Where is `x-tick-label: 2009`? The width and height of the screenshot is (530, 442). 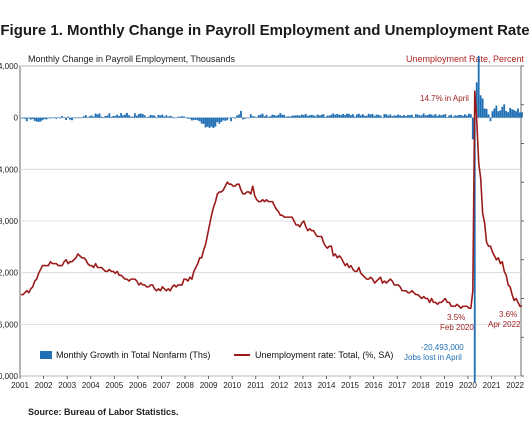 x-tick-label: 2009 is located at coordinates (209, 385).